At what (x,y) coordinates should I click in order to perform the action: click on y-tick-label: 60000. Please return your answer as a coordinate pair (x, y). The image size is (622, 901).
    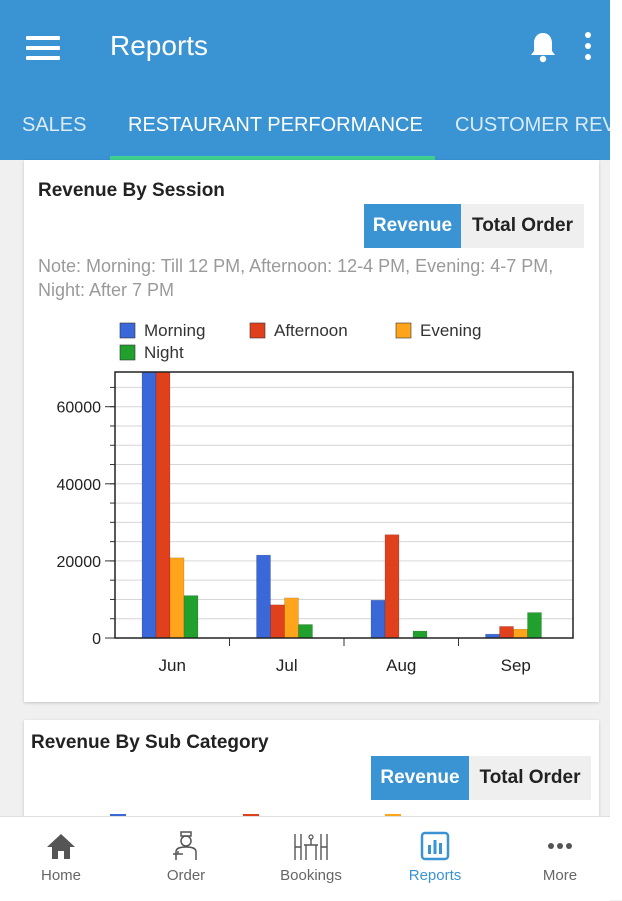
    Looking at the image, I should click on (79, 408).